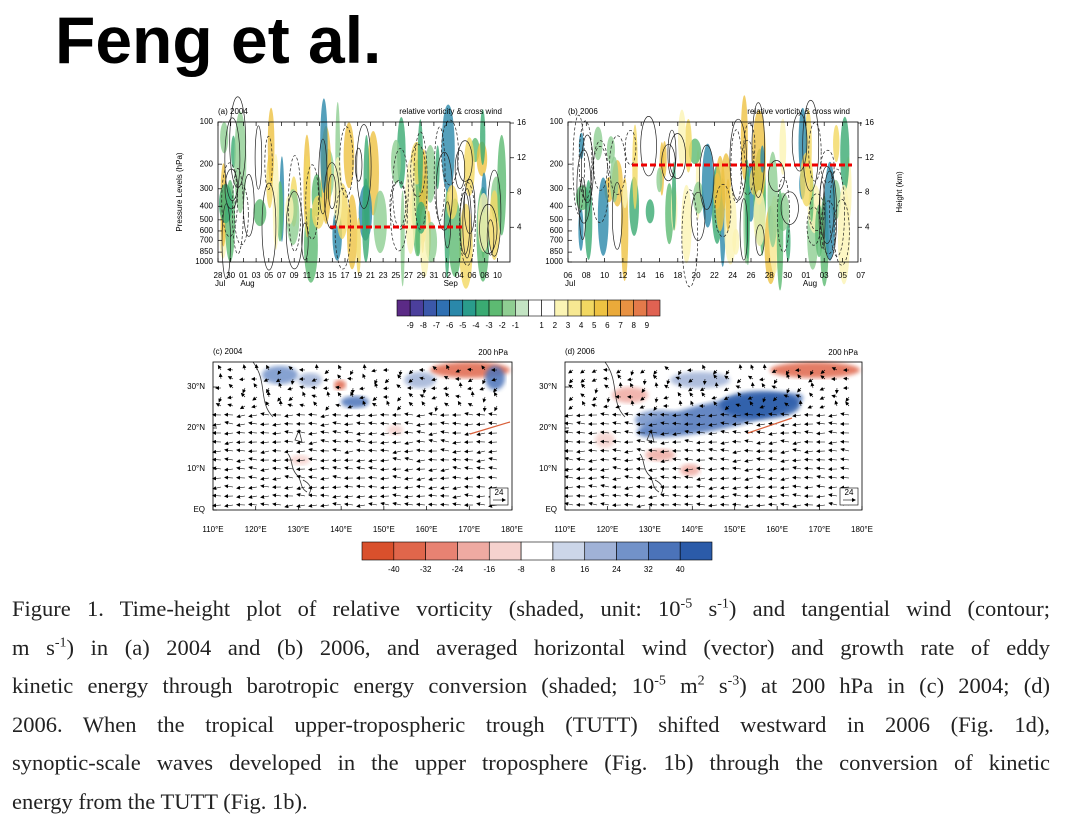 The width and height of the screenshot is (1067, 837). What do you see at coordinates (319, 275) in the screenshot?
I see `x-tick-label: 13` at bounding box center [319, 275].